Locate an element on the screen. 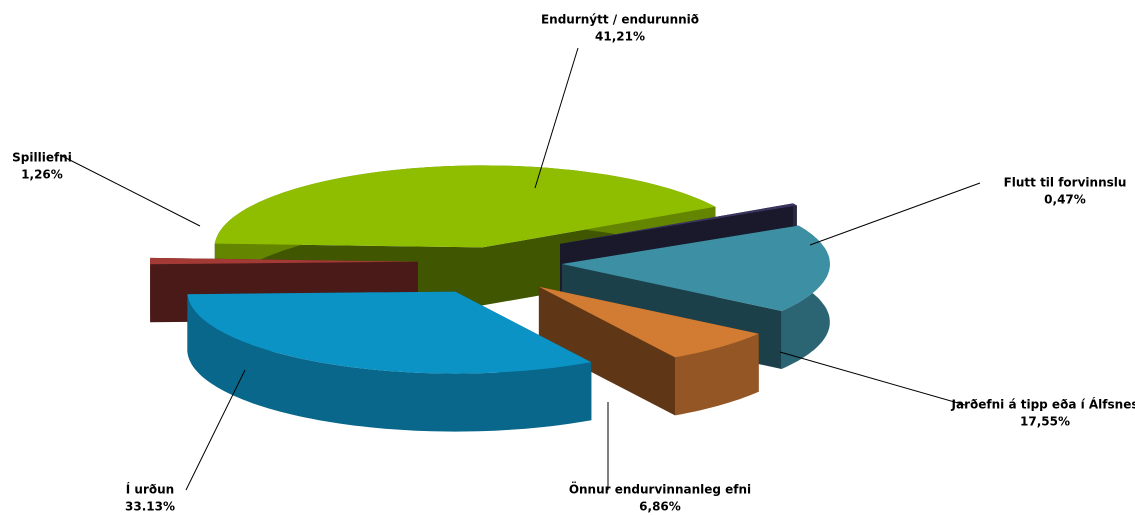 Image resolution: width=1135 pixels, height=515 pixels. slice-value-label: 0,47% is located at coordinates (1065, 200).